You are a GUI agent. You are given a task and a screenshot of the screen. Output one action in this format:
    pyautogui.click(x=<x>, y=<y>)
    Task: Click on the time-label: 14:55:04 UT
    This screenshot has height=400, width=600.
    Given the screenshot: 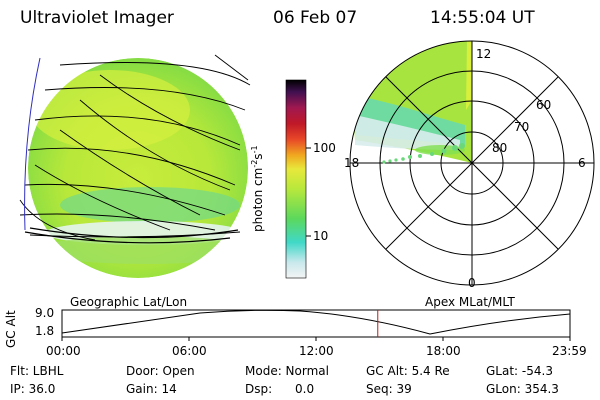 What is the action you would take?
    pyautogui.click(x=482, y=18)
    